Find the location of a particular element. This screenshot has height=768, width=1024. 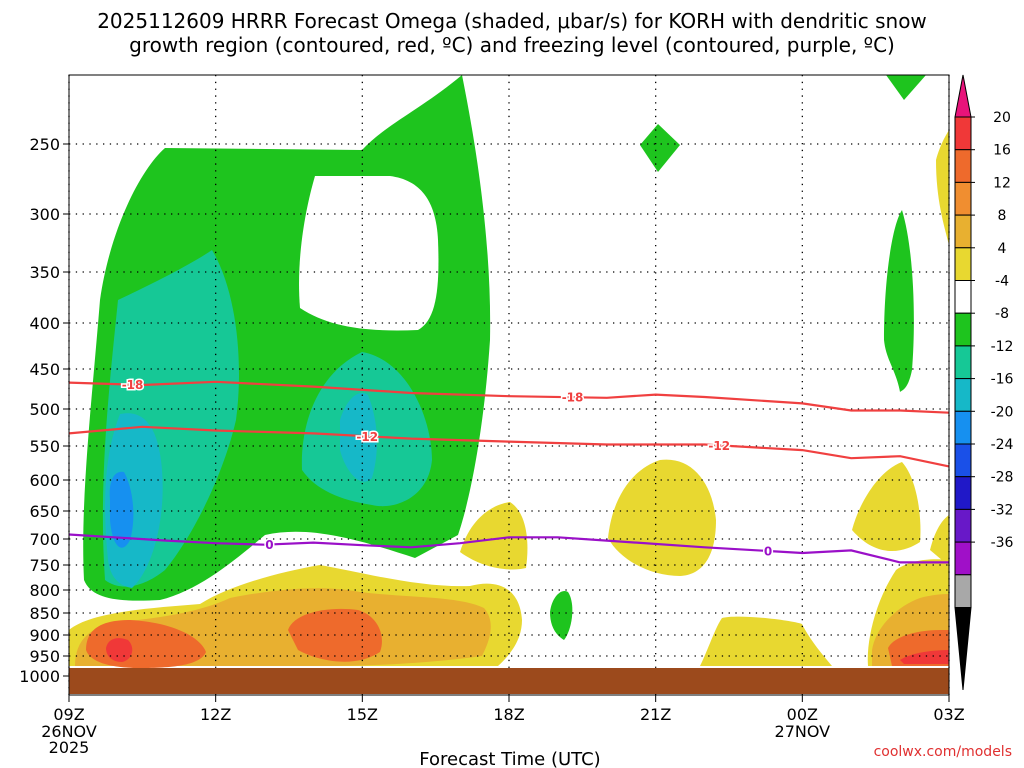

freezing-level-contour is located at coordinates (508, 548).